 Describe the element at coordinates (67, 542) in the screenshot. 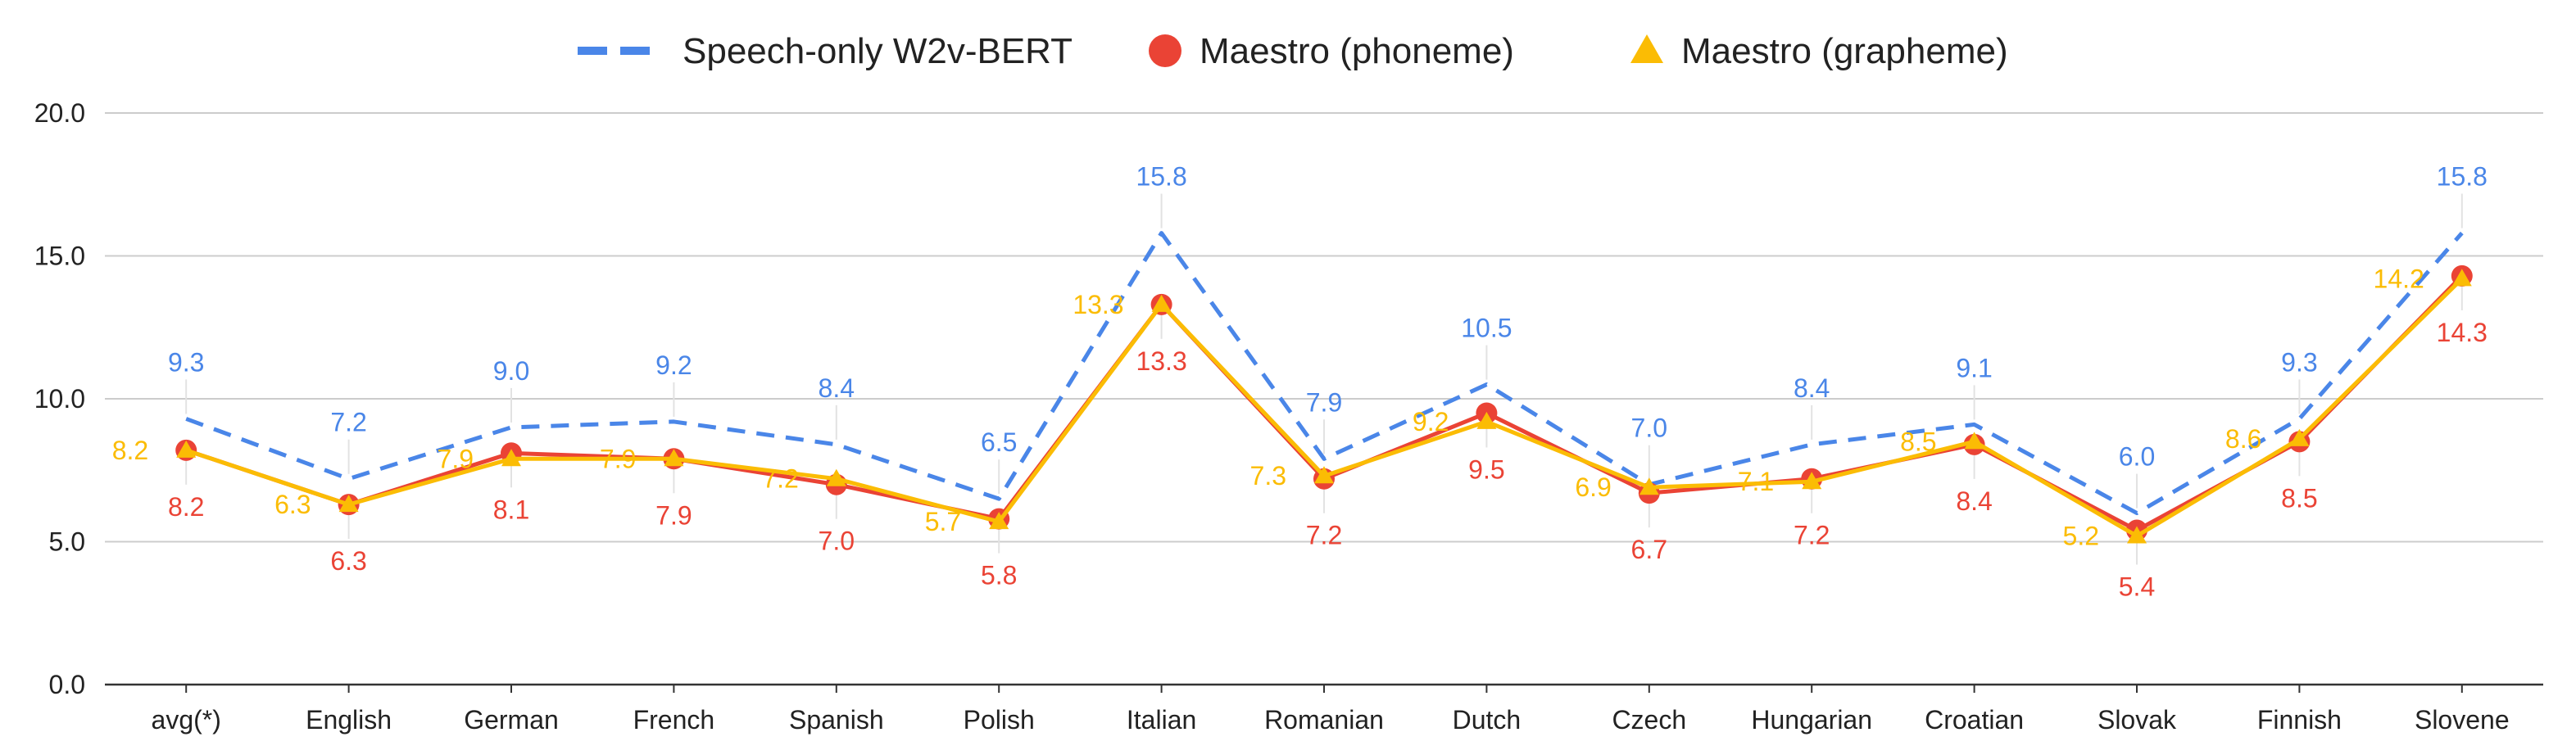

I see `y-tick-label: 5.0` at that location.